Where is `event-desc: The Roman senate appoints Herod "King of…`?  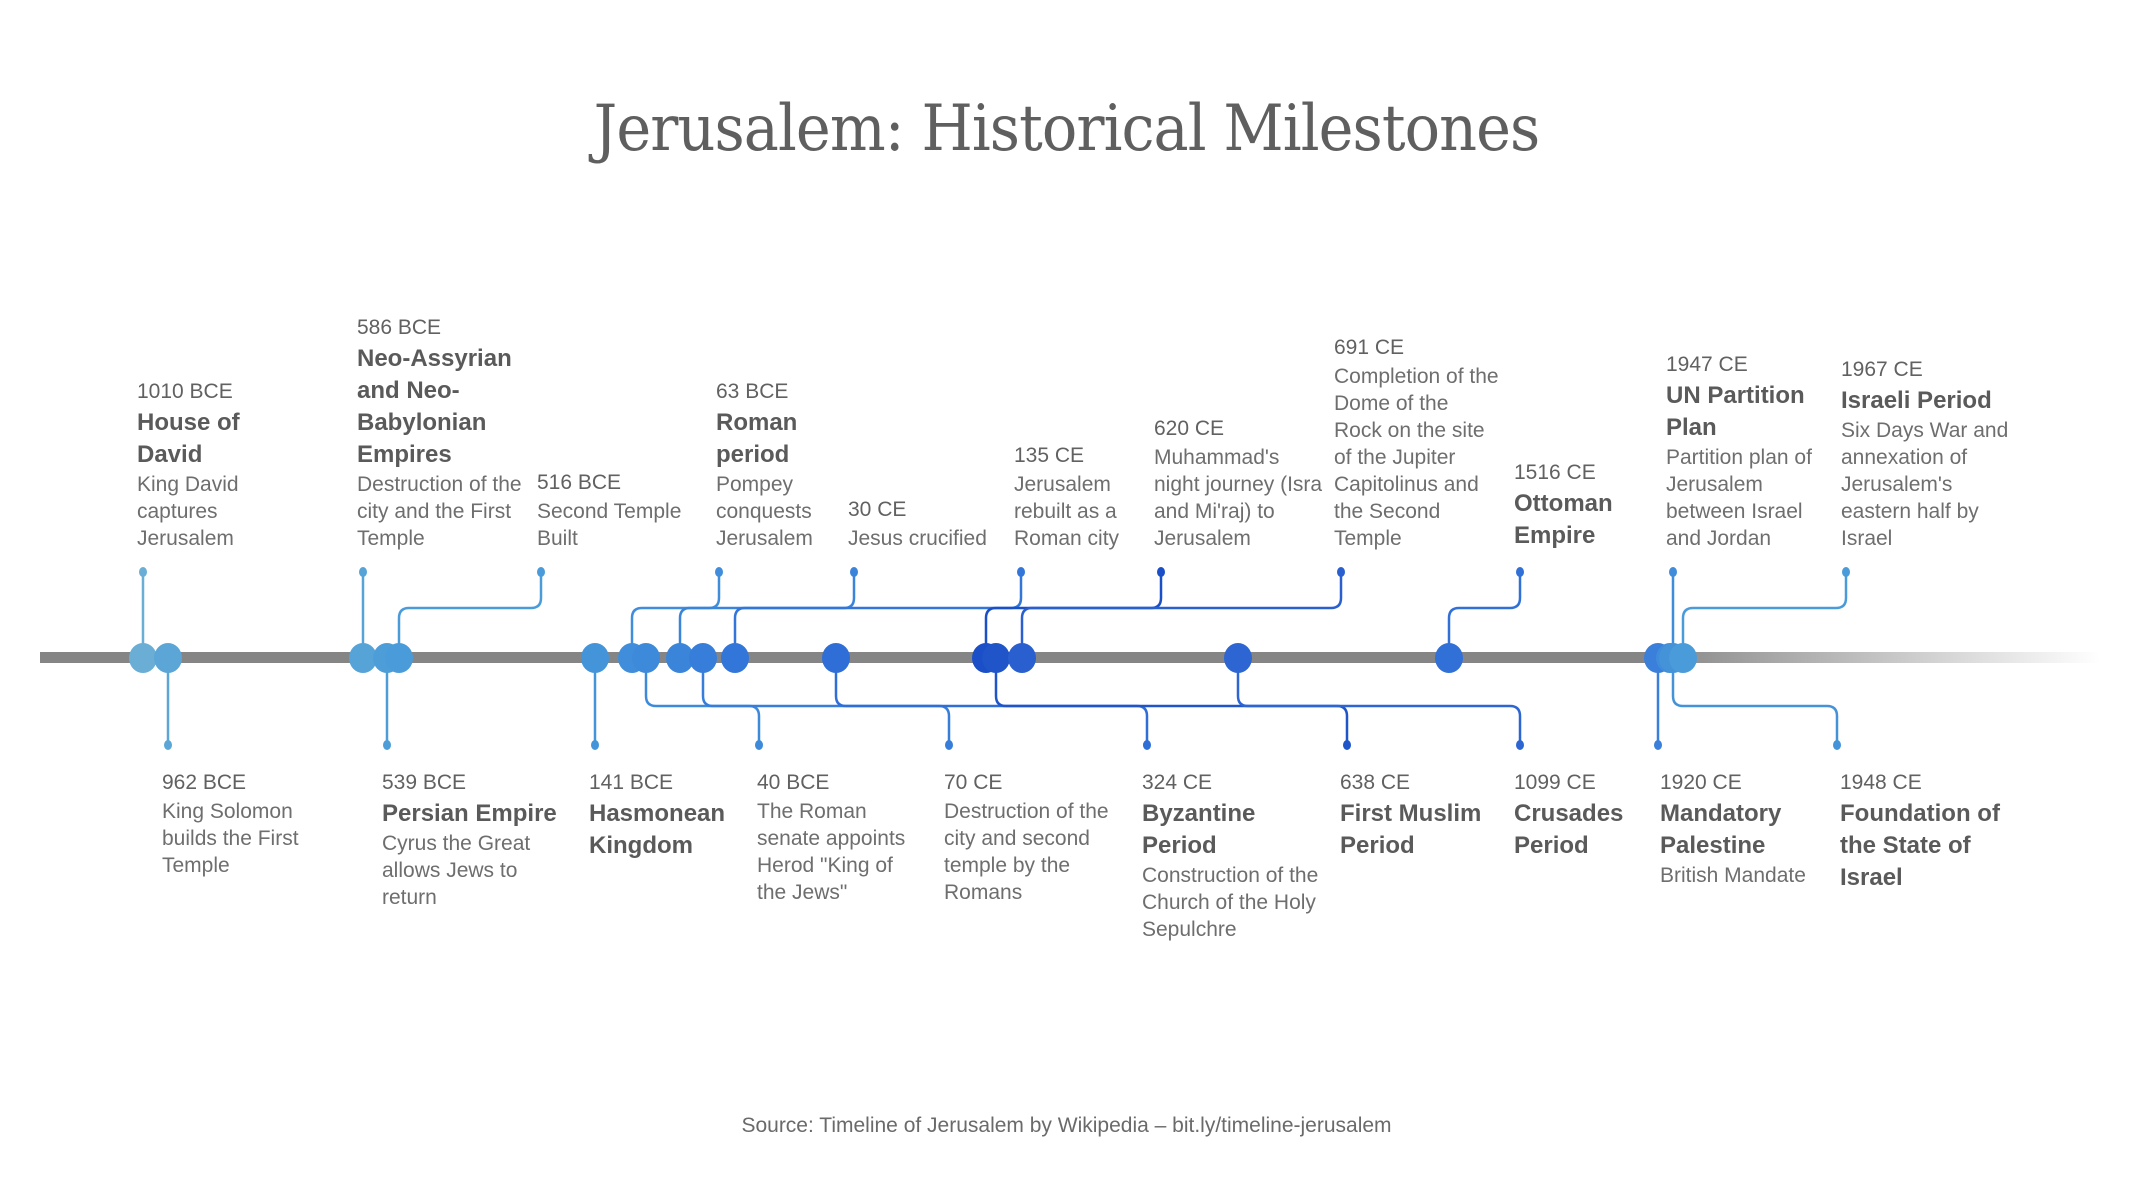 event-desc: The Roman senate appoints Herod "King of… is located at coordinates (831, 852).